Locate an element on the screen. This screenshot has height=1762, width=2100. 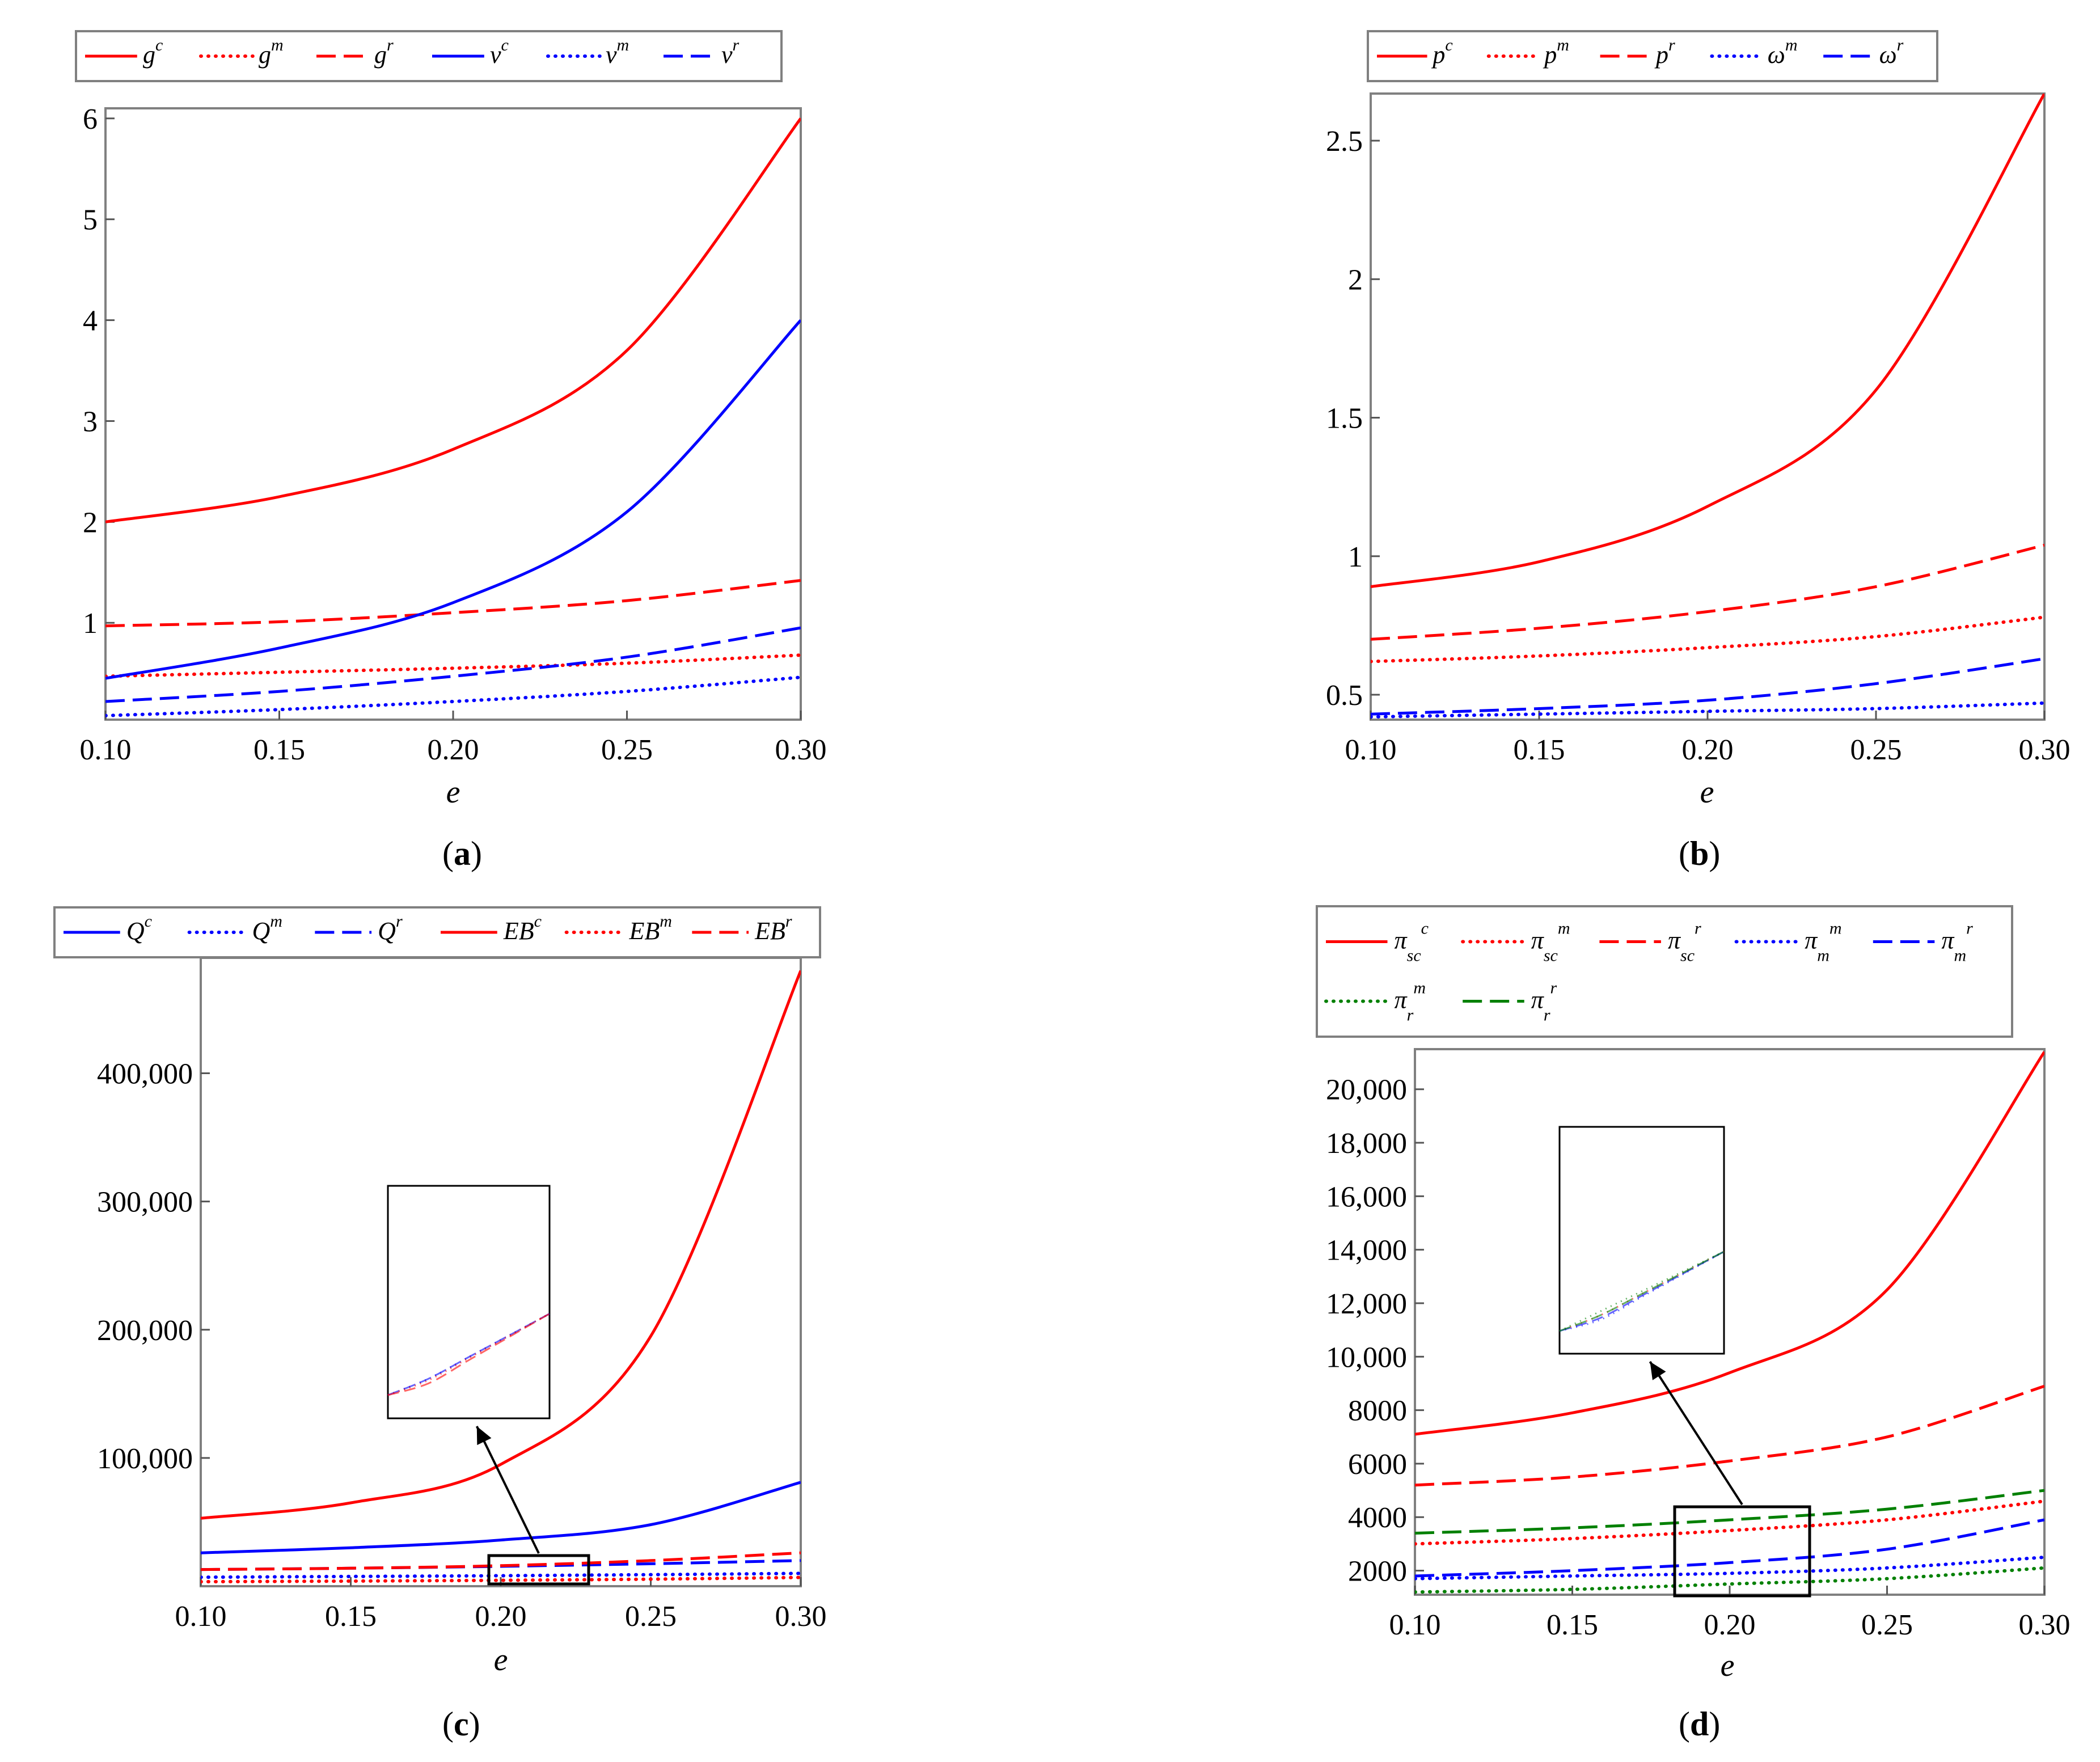
legend-label: EBm is located at coordinates (650, 928).